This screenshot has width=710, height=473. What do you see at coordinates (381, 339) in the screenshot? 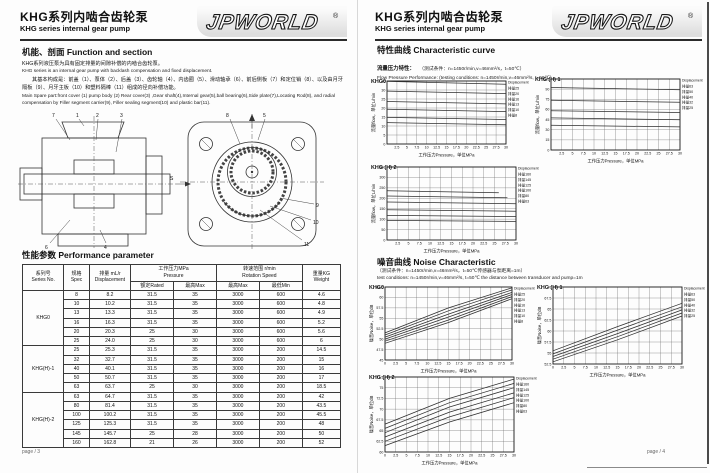
I see `svg-text: 50` at bounding box center [381, 339].